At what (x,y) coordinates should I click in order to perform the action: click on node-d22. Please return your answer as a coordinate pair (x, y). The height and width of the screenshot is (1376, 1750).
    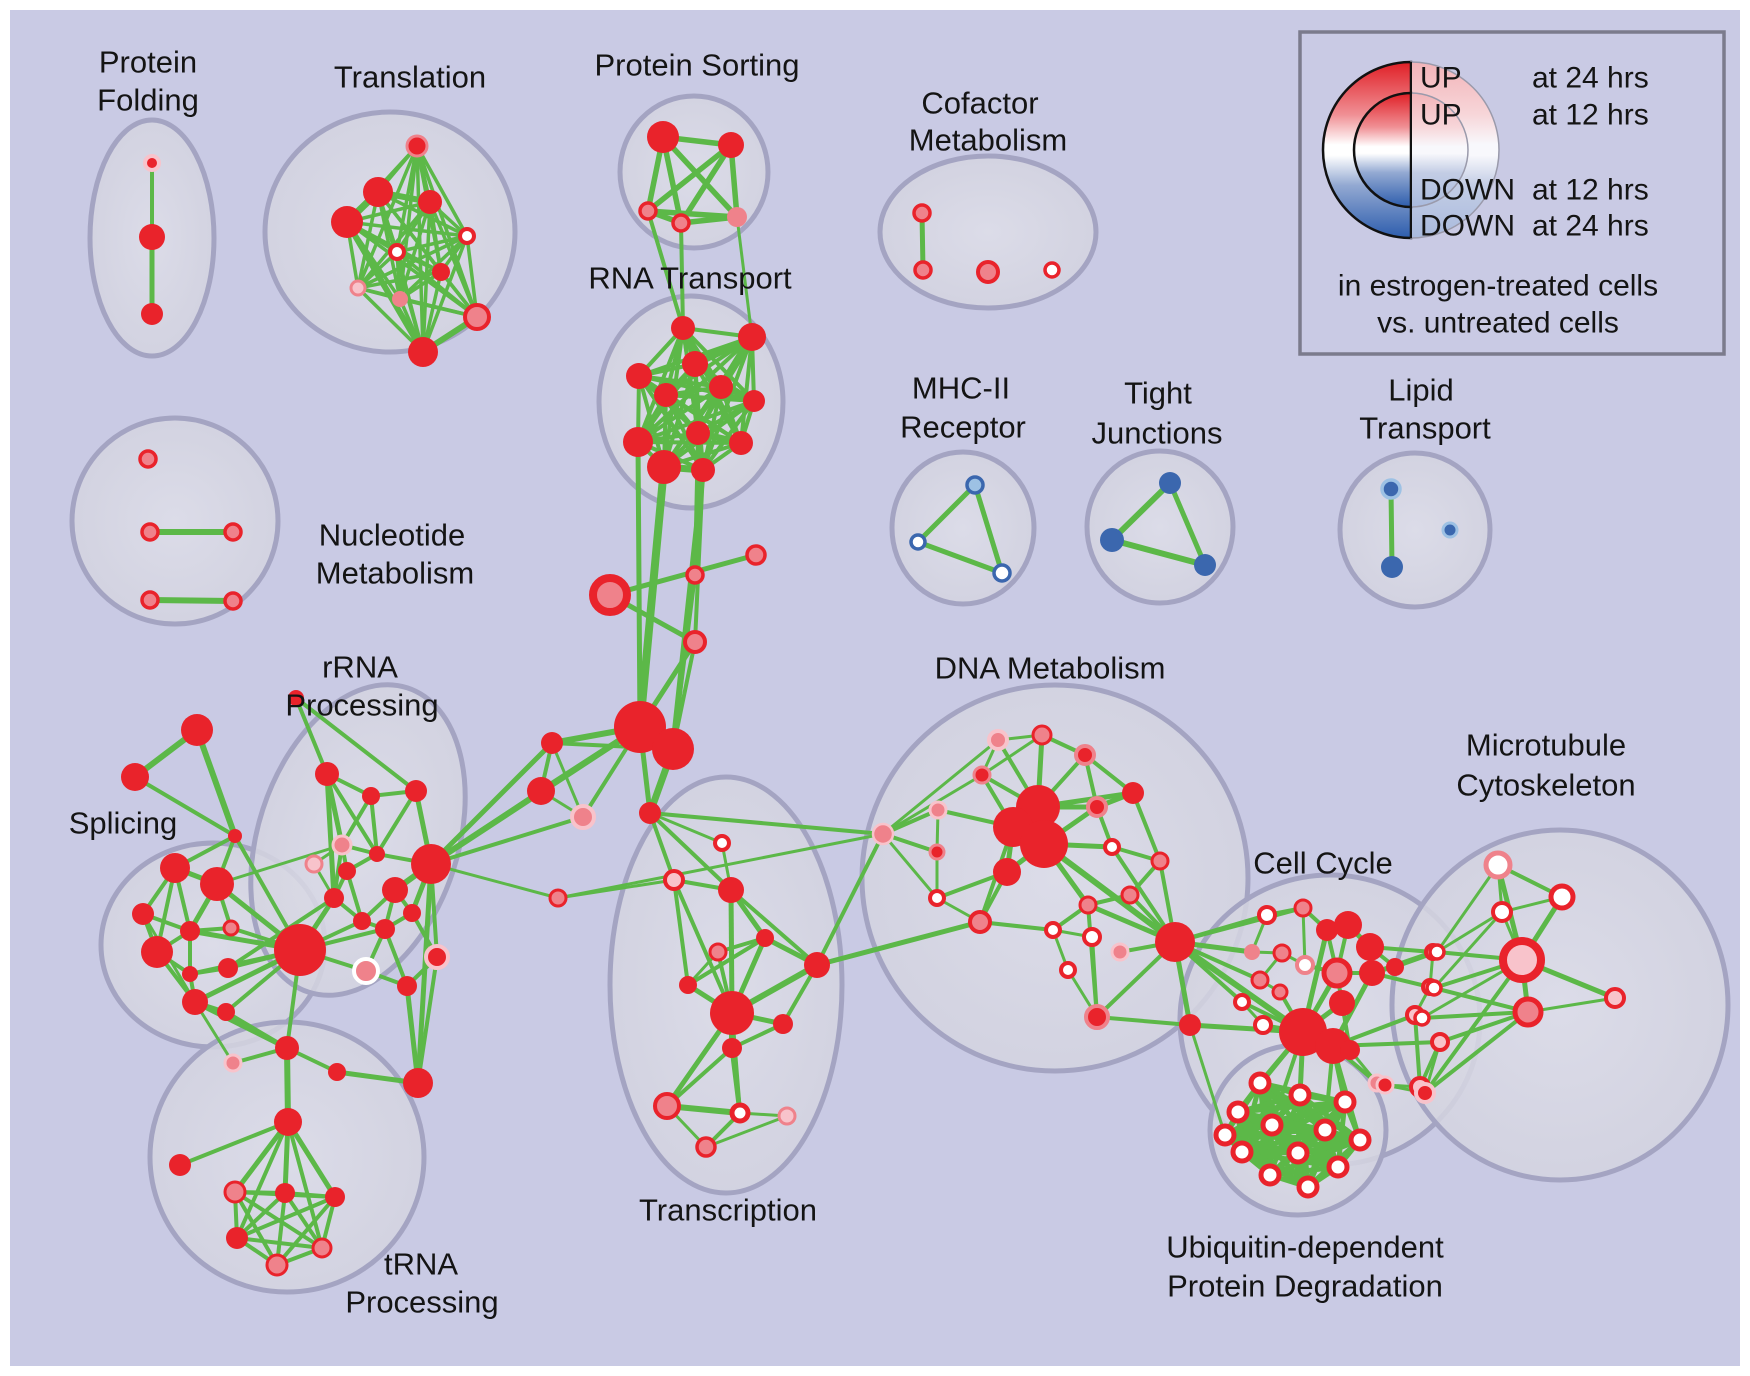
    Looking at the image, I should click on (1097, 1017).